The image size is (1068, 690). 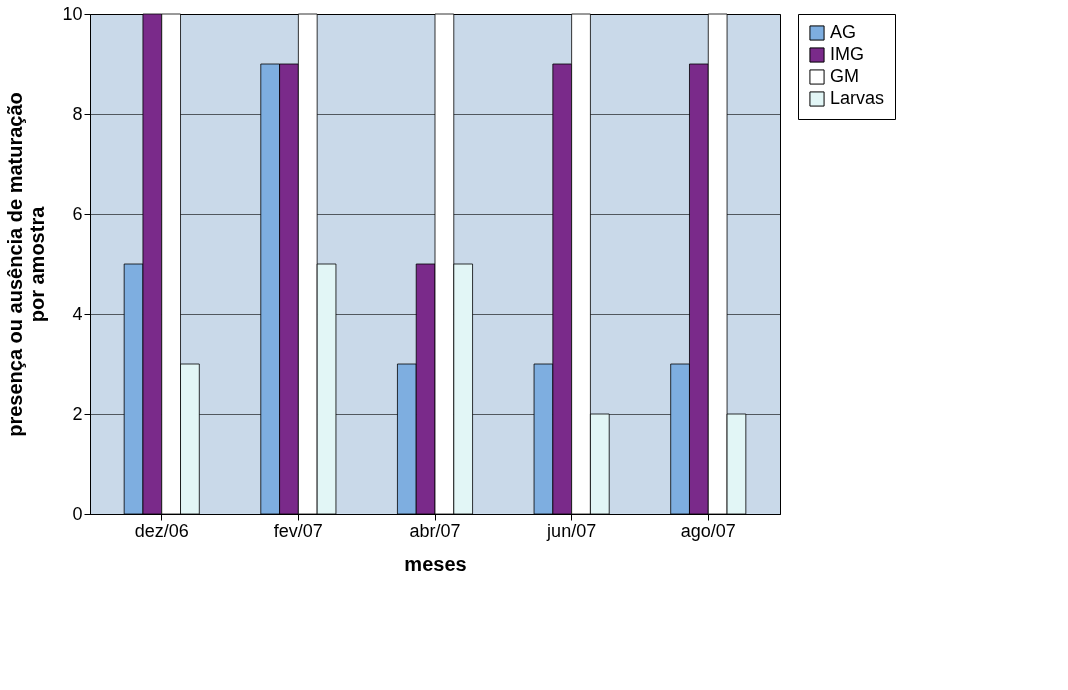 What do you see at coordinates (26, 264) in the screenshot?
I see `y-axis-title: presença ou ausência de maturação por amostra` at bounding box center [26, 264].